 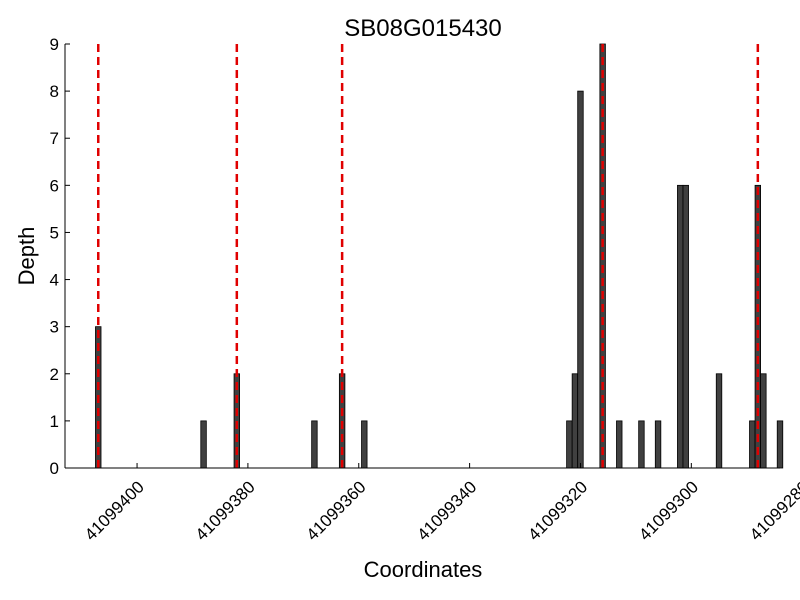 What do you see at coordinates (54, 185) in the screenshot?
I see `y-tick-label-6: 6` at bounding box center [54, 185].